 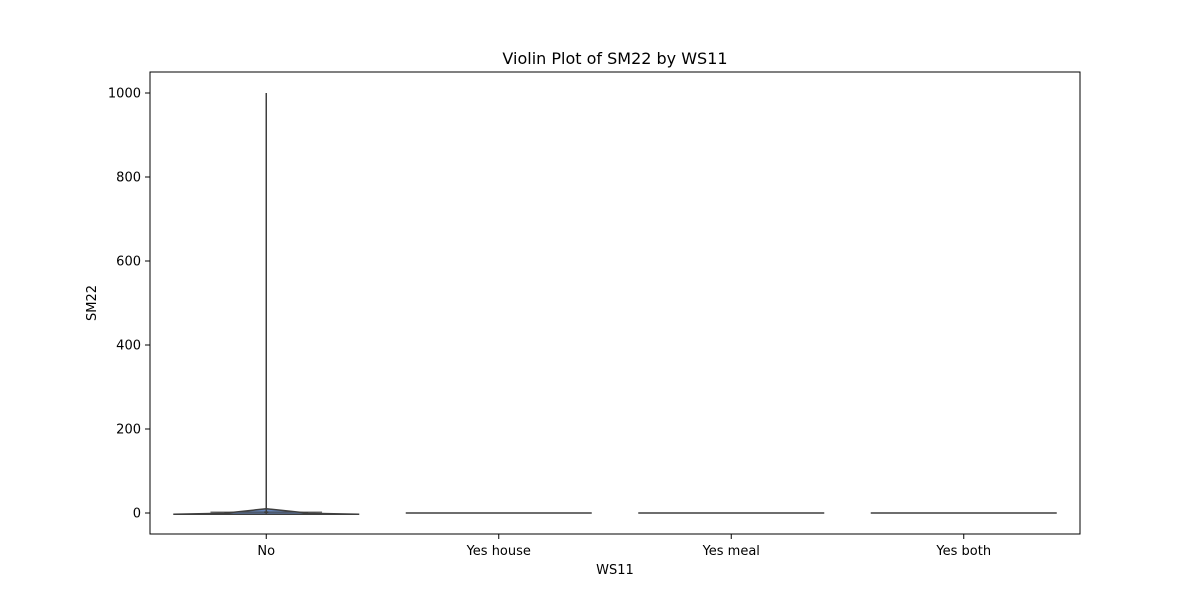 I want to click on x-tick-label: Yes both, so click(x=963, y=551).